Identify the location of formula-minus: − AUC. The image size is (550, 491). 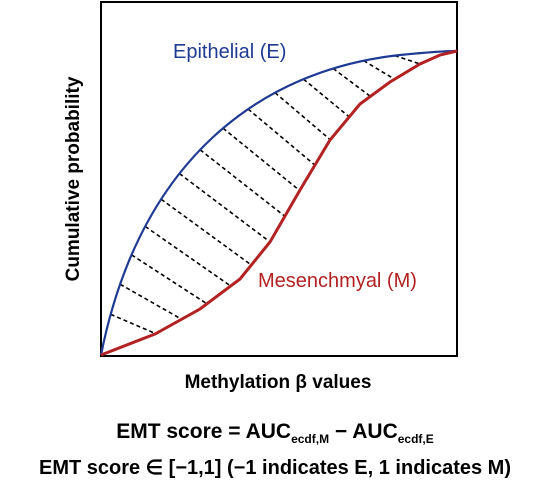
(363, 431).